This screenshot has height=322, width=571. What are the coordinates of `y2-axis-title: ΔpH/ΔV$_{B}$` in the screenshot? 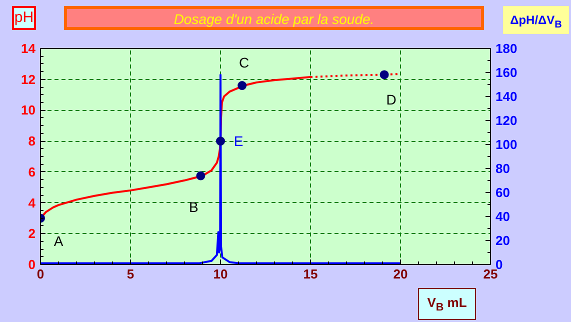 It's located at (536, 22).